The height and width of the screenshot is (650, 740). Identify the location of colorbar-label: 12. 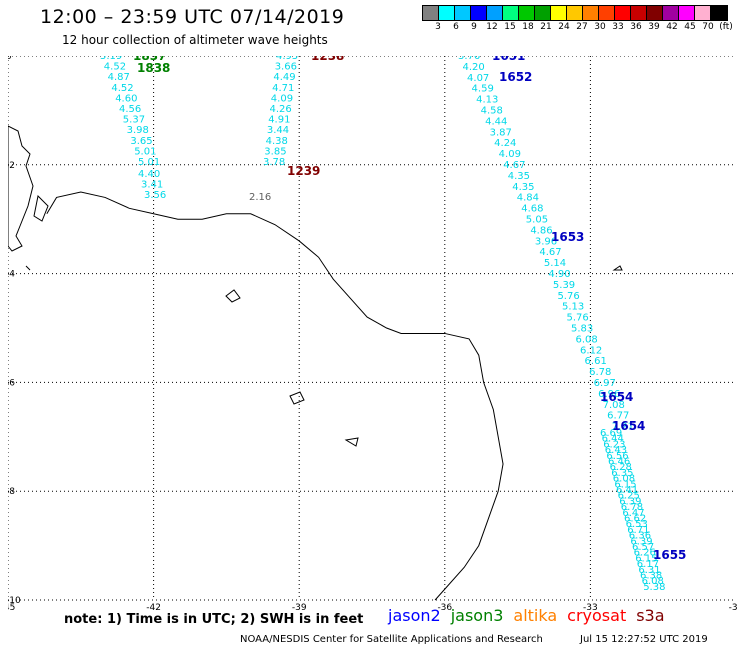
(492, 27).